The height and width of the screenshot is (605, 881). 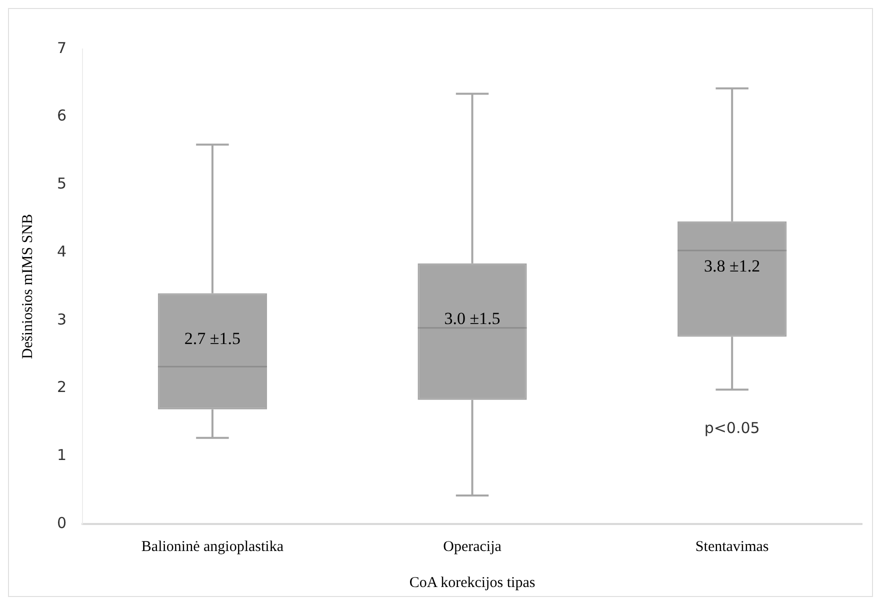 I want to click on x-tick-label: Stentavimas, so click(x=732, y=546).